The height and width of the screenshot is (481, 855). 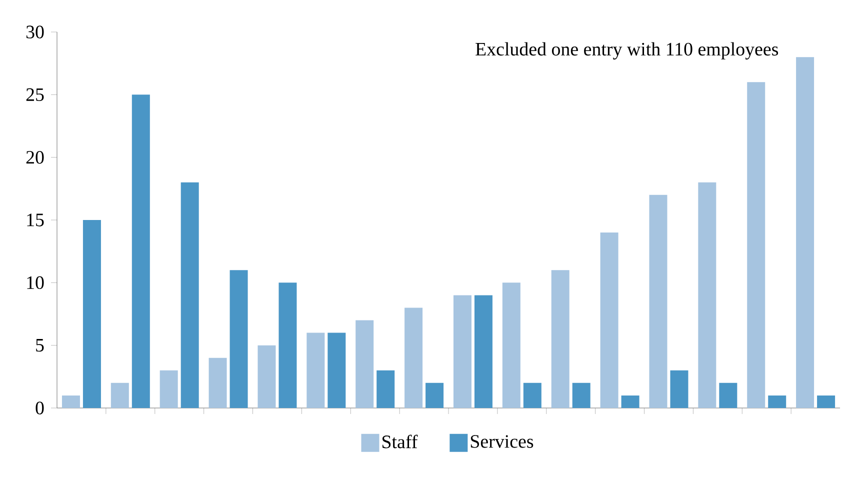 I want to click on legend-label: Staff, so click(x=400, y=441).